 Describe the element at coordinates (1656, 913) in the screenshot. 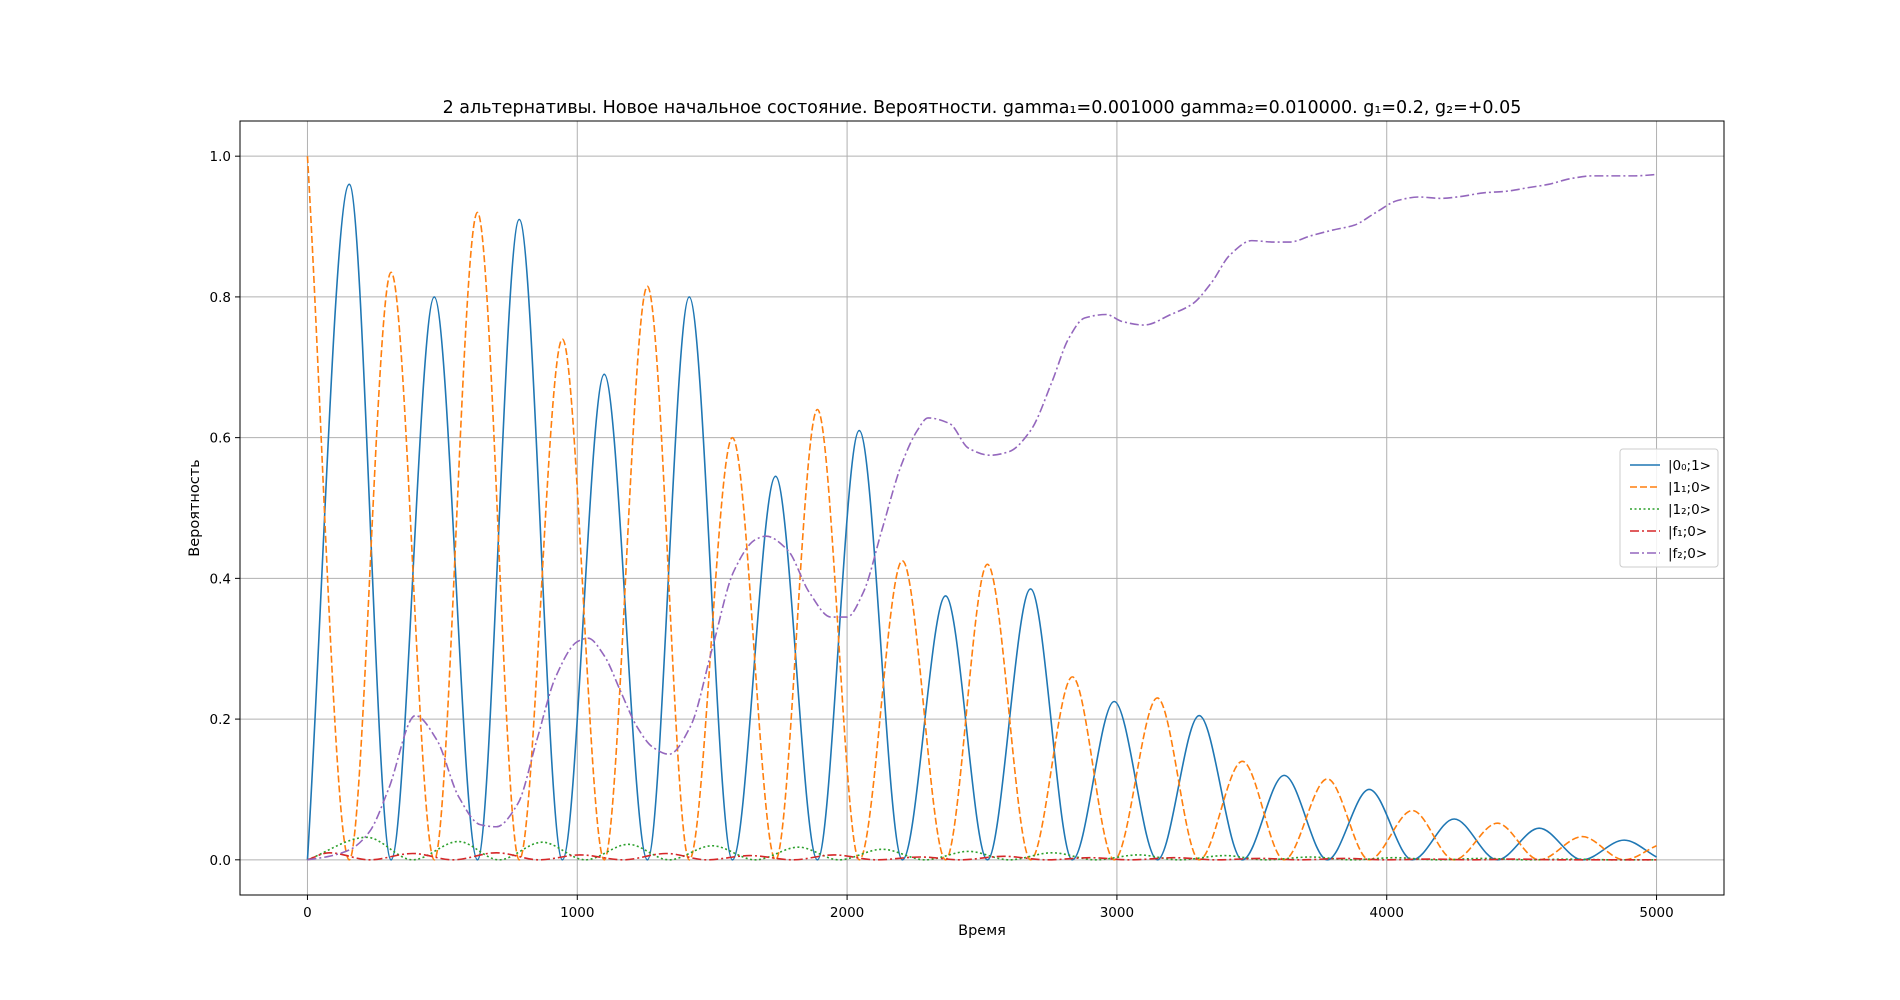

I see `x-tick-label: 5000` at that location.